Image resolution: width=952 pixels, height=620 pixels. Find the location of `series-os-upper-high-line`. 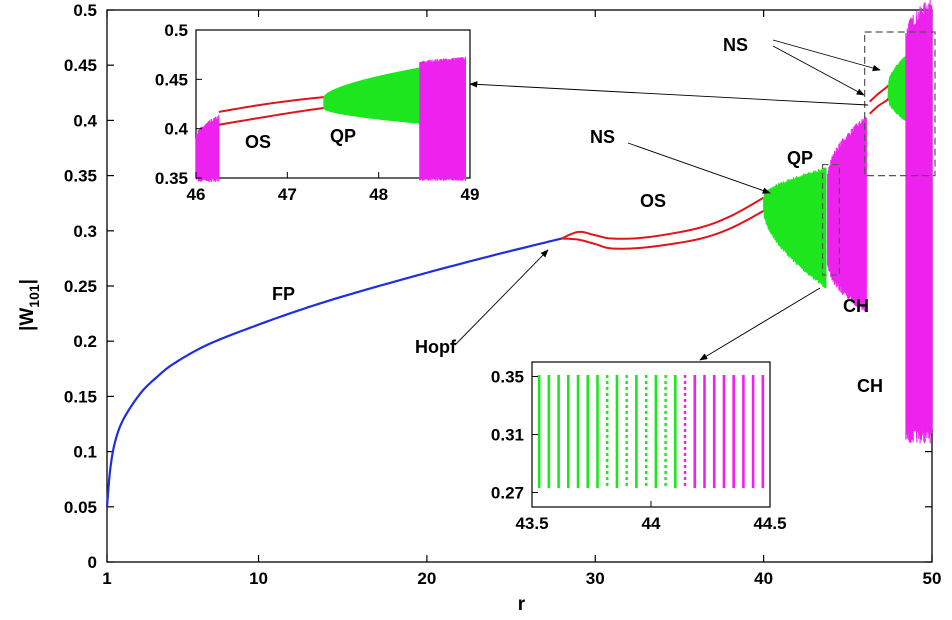

series-os-upper-high-line is located at coordinates (879, 93).